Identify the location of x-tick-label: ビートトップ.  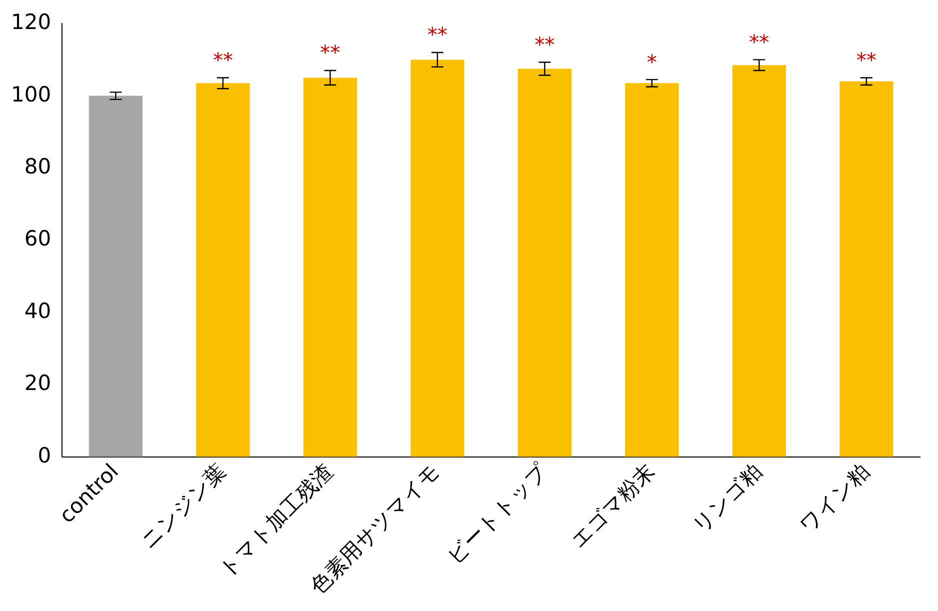
(497, 514).